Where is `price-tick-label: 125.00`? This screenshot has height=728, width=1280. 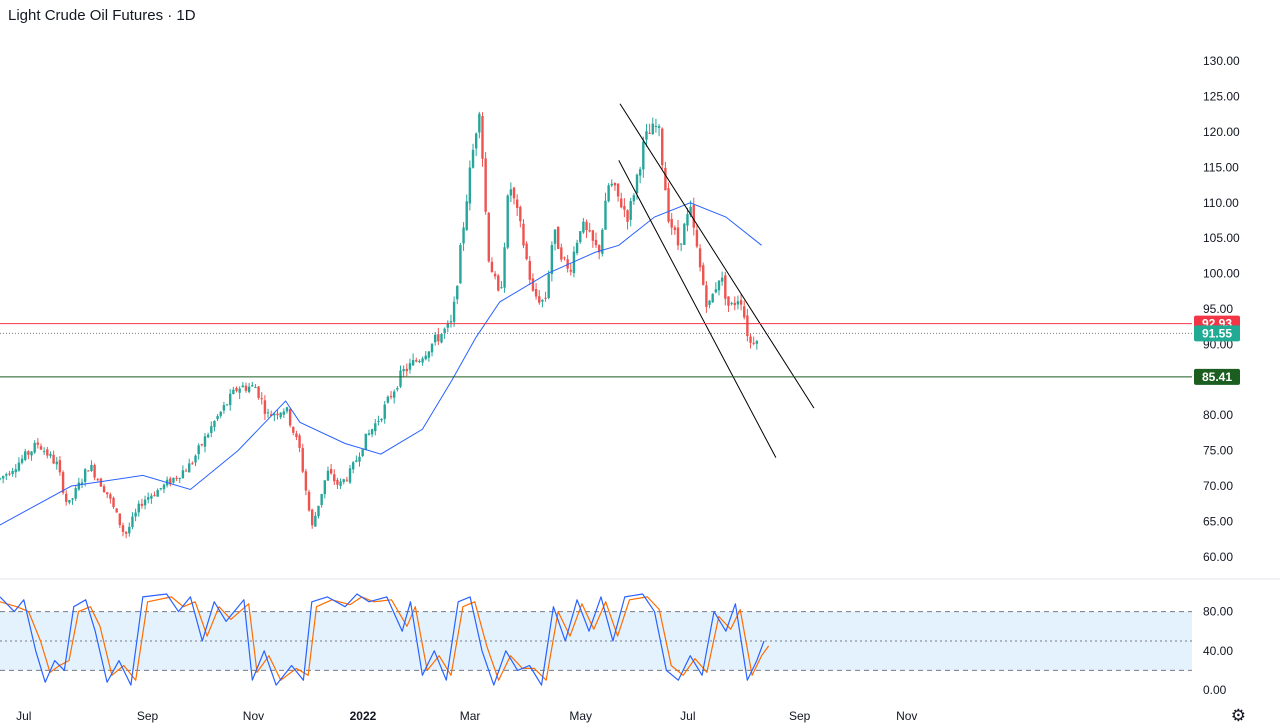 price-tick-label: 125.00 is located at coordinates (1221, 97).